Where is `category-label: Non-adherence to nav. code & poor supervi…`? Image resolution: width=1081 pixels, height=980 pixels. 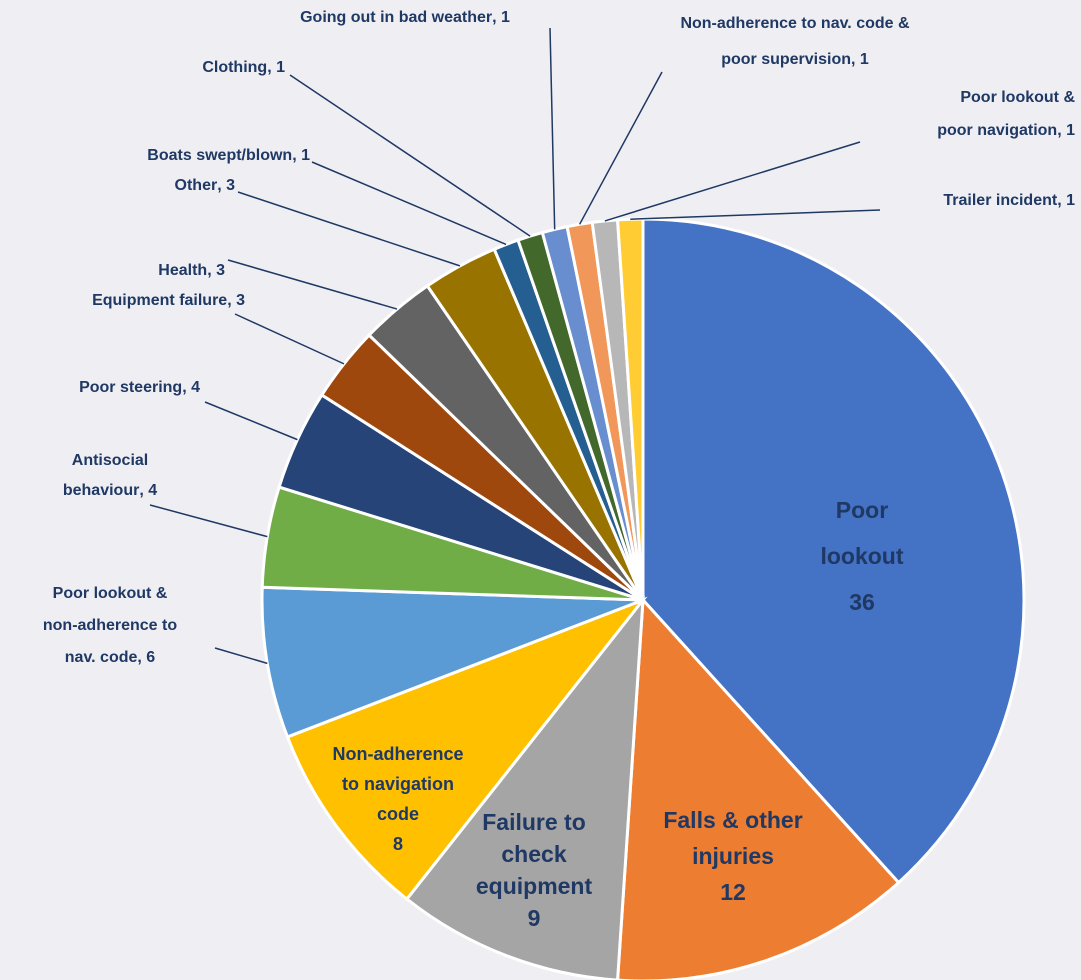 category-label: Non-adherence to nav. code & poor supervi… is located at coordinates (795, 41).